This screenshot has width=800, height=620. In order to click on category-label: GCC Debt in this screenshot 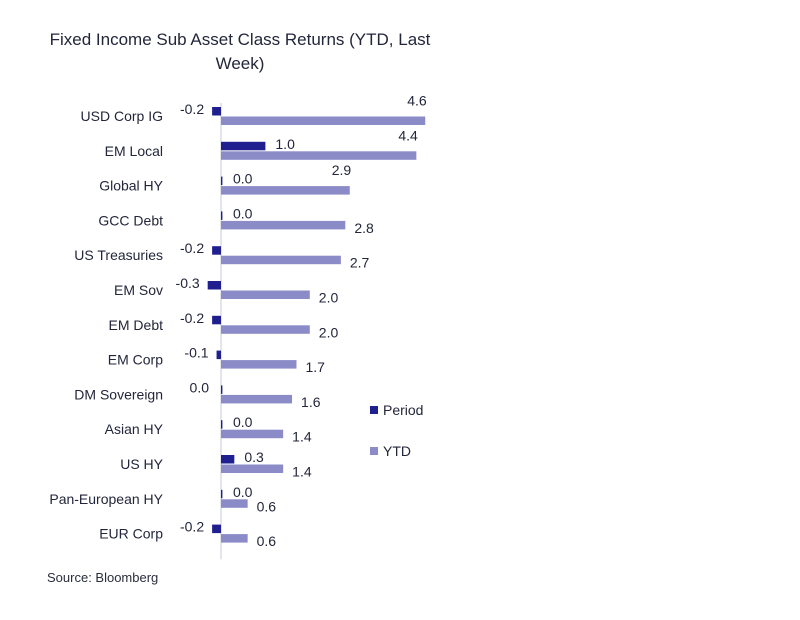, I will do `click(130, 220)`.